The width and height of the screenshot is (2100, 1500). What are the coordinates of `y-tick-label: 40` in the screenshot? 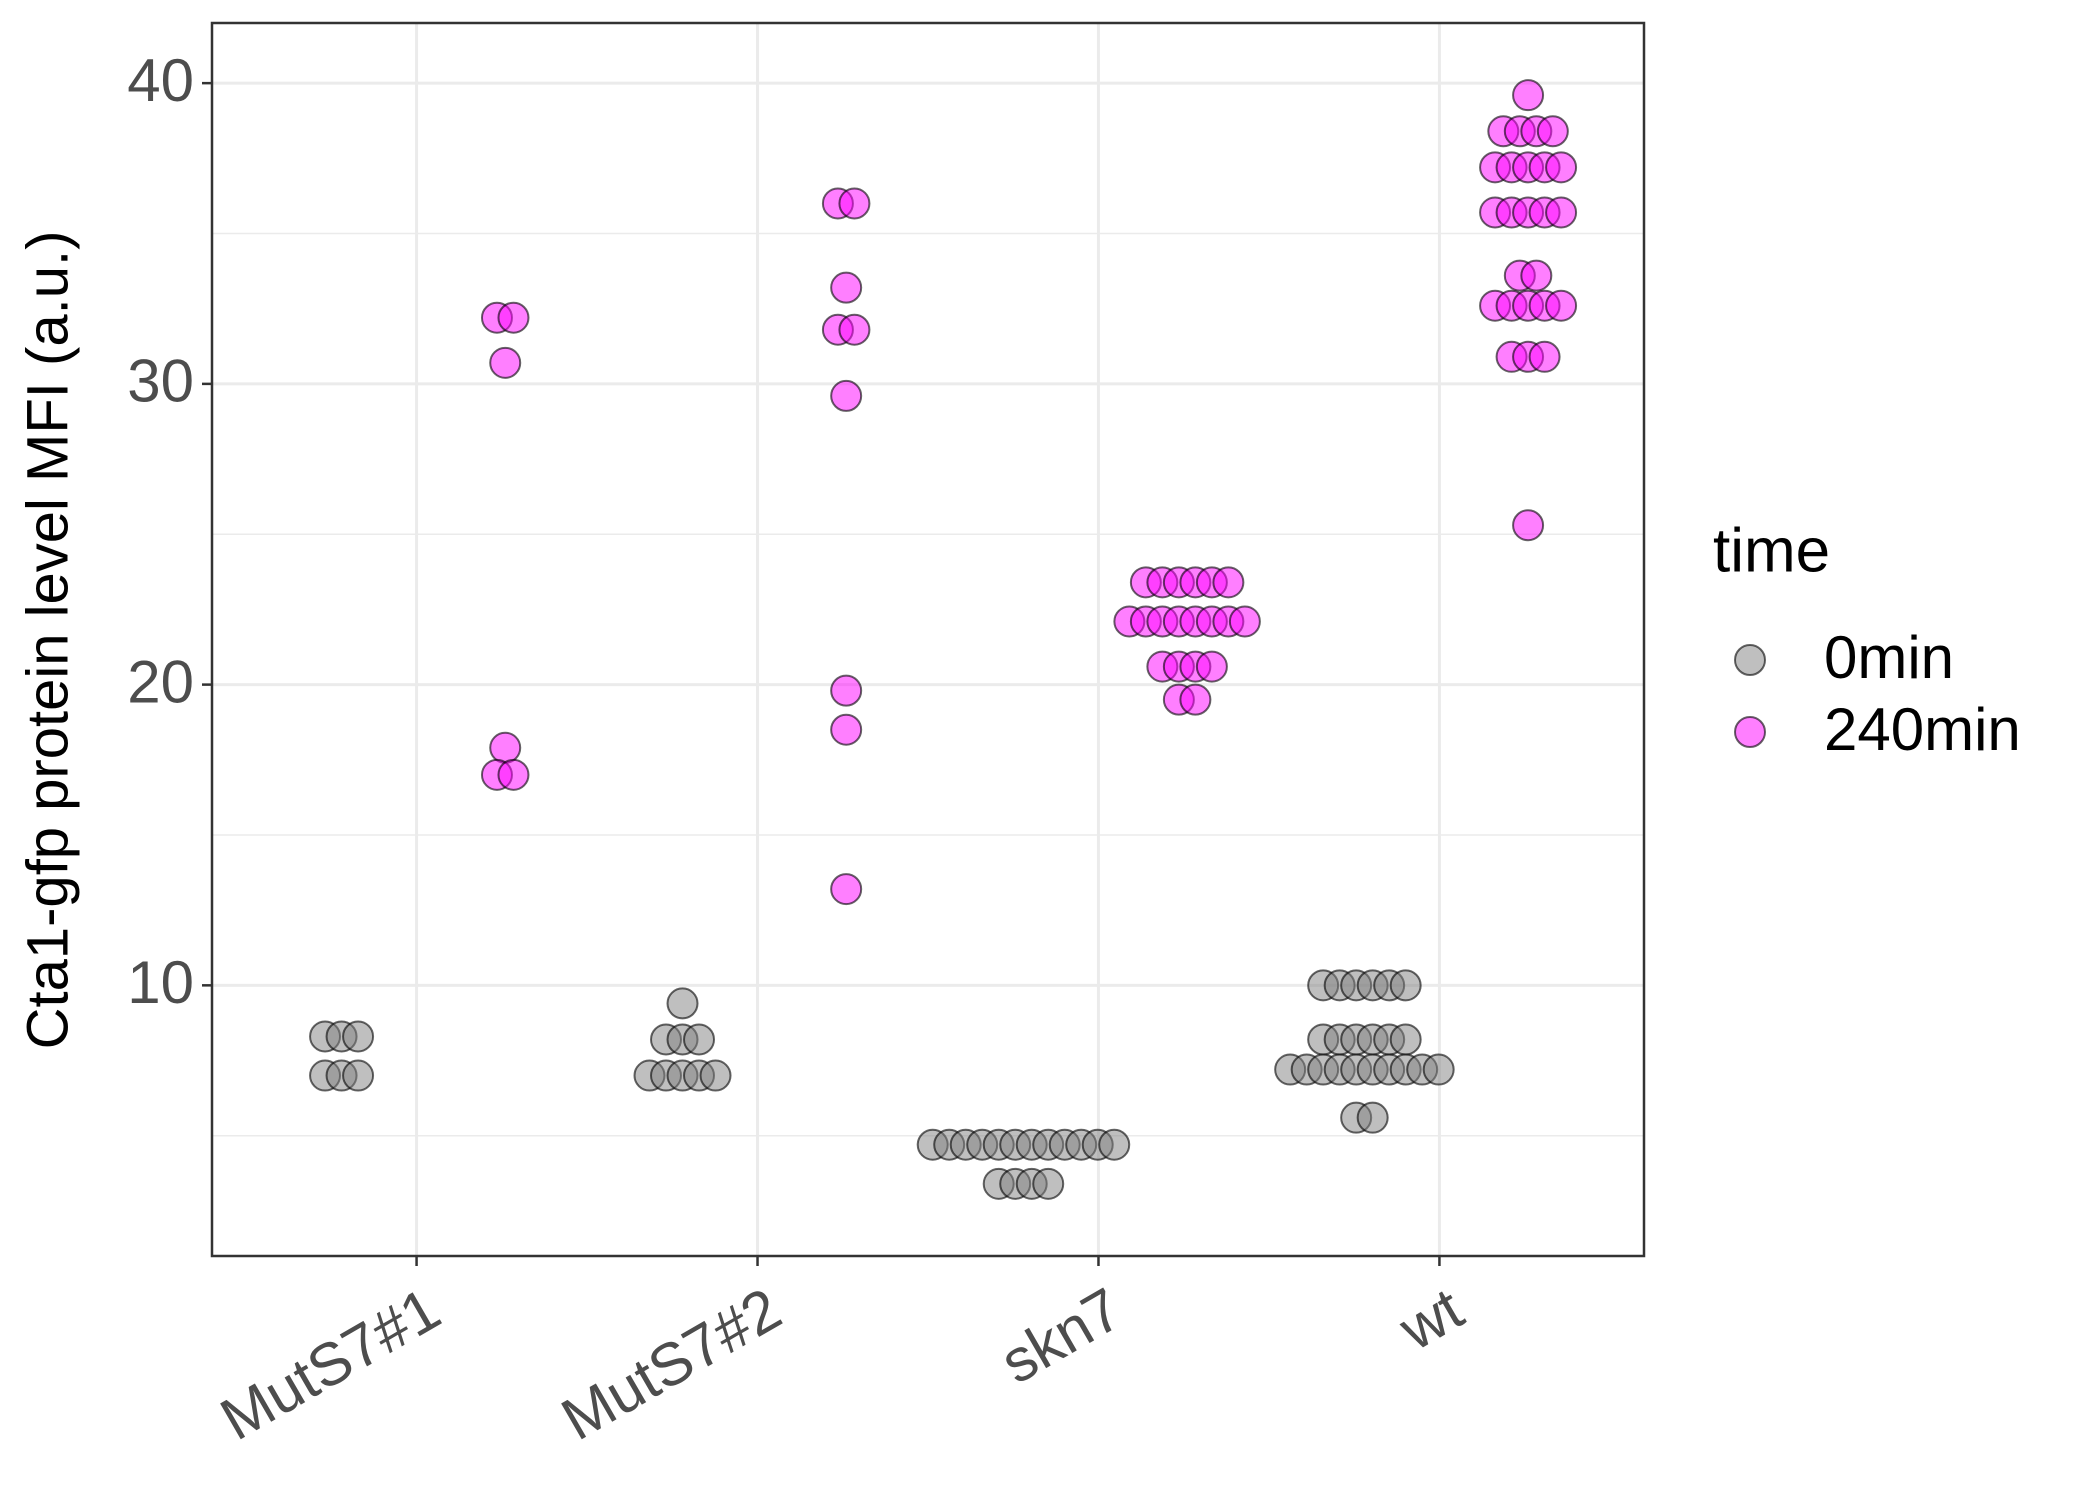 It's located at (160, 80).